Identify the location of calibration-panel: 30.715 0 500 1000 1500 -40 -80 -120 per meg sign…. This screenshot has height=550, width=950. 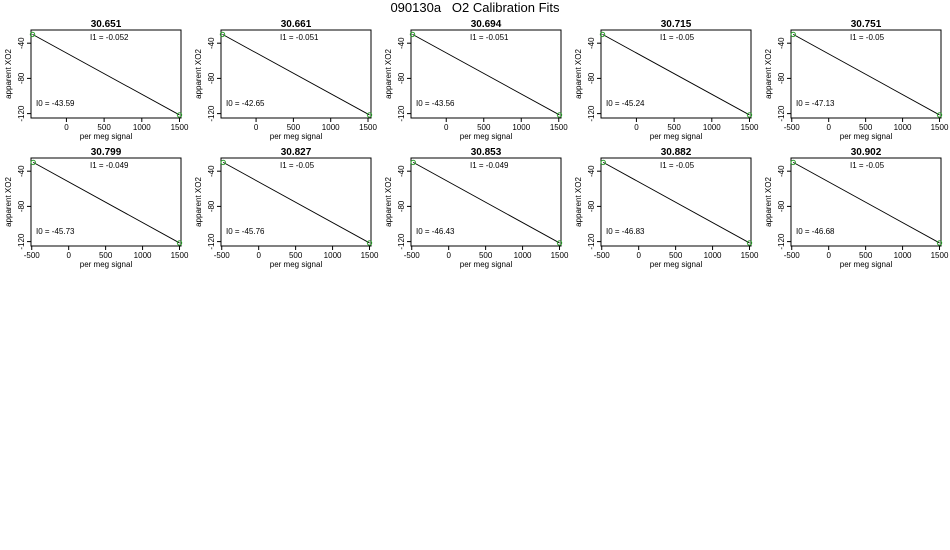
(666, 80).